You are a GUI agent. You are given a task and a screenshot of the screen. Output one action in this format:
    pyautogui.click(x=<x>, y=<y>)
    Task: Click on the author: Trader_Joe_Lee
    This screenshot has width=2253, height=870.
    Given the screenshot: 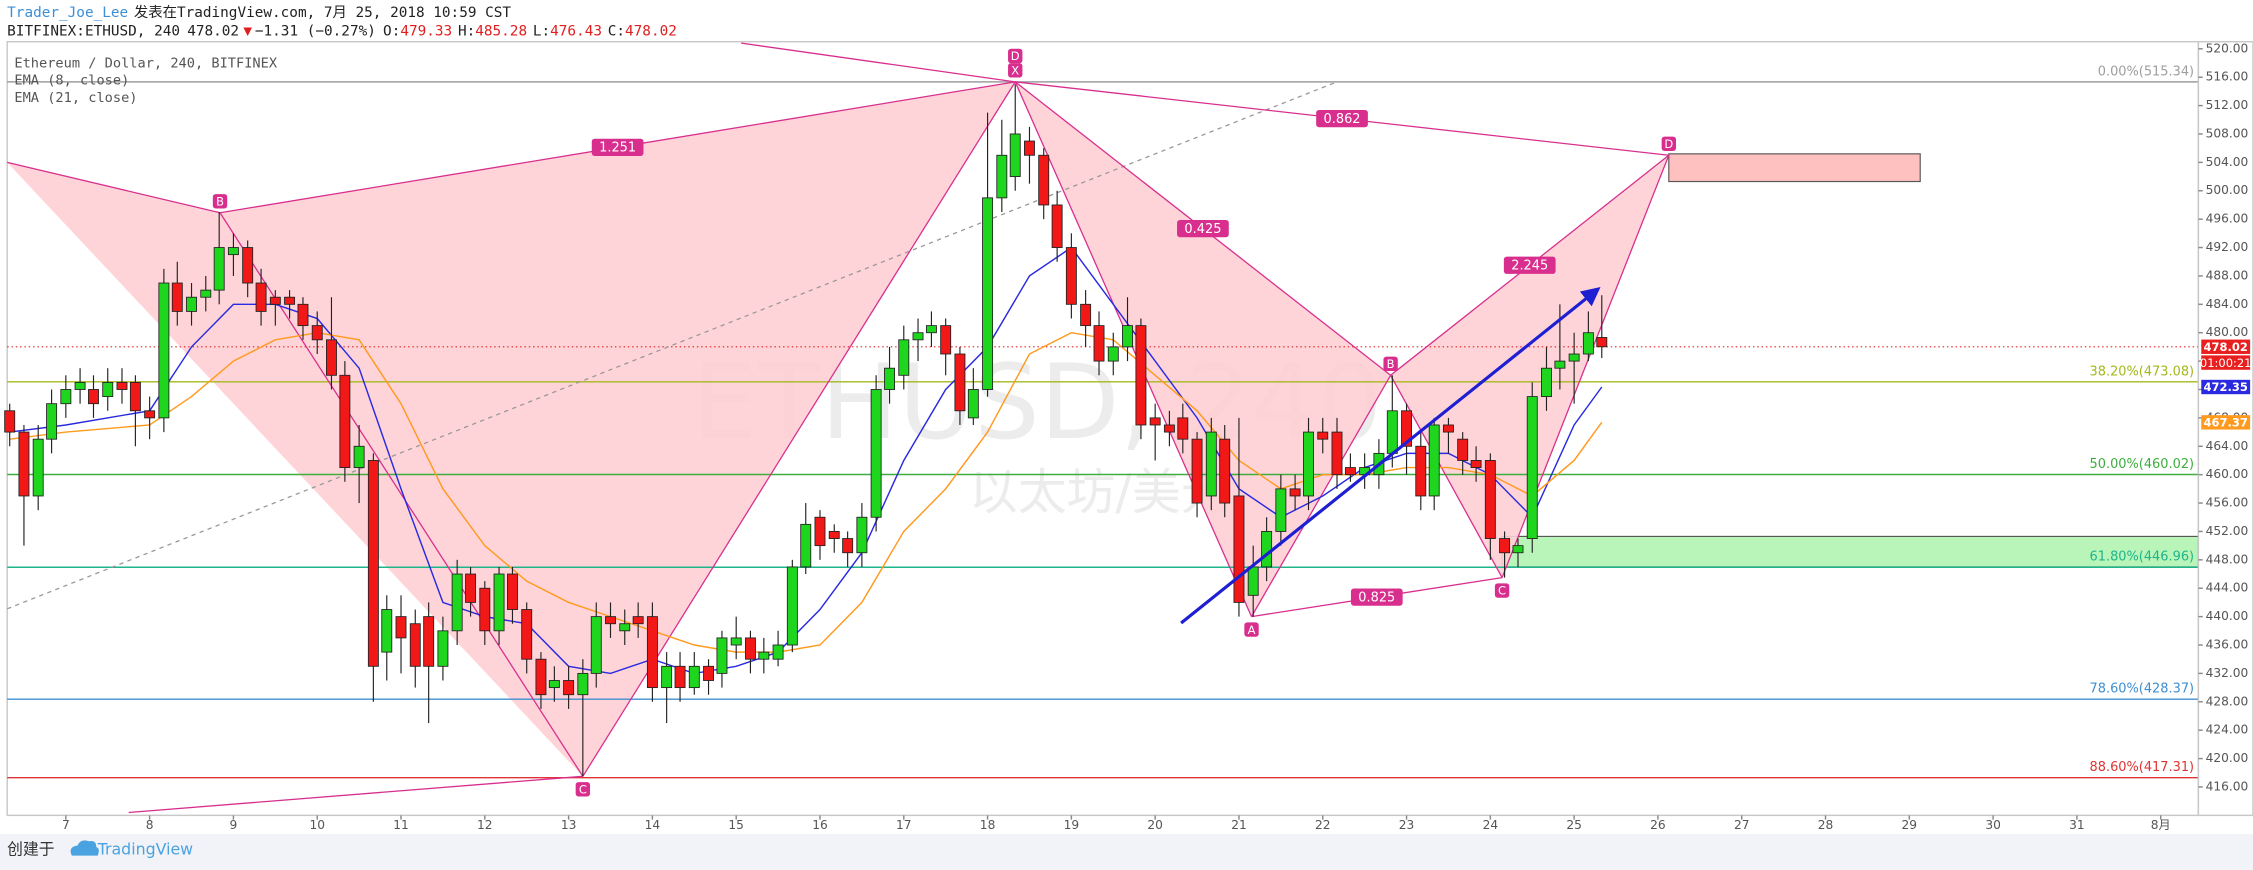 What is the action you would take?
    pyautogui.click(x=67, y=13)
    